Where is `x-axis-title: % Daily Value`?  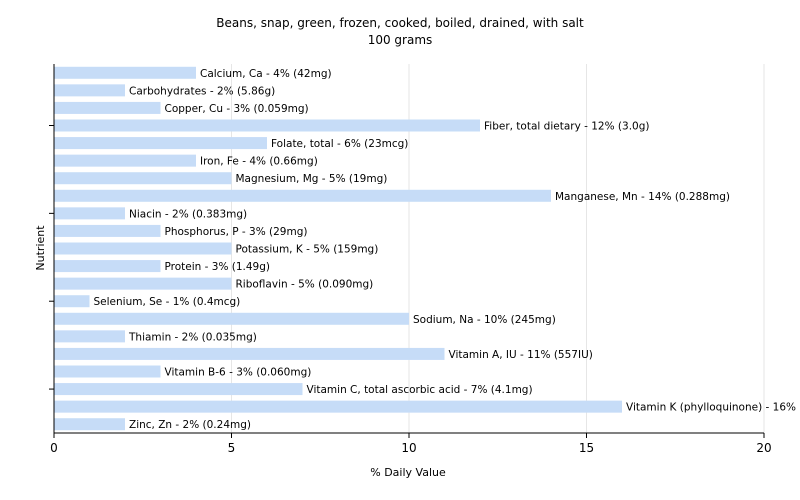
x-axis-title: % Daily Value is located at coordinates (408, 472).